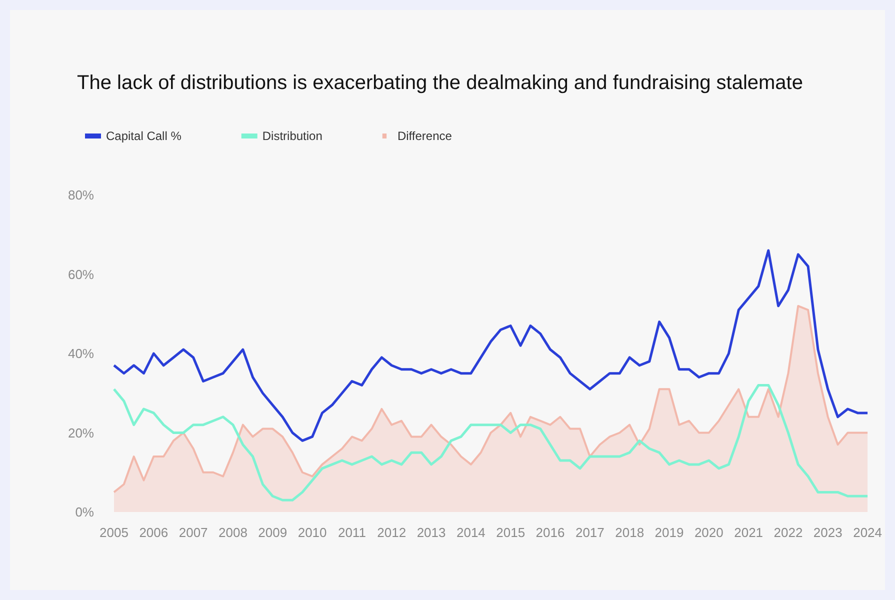  What do you see at coordinates (153, 532) in the screenshot?
I see `x-tick-label: 2006` at bounding box center [153, 532].